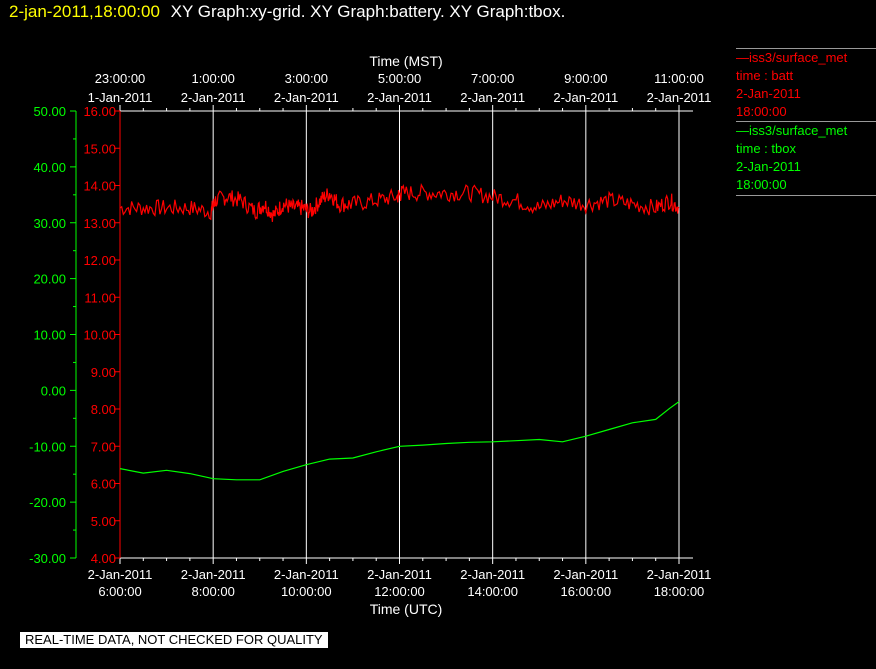  Describe the element at coordinates (47, 558) in the screenshot. I see `y-left-tick-label: -30.00` at that location.